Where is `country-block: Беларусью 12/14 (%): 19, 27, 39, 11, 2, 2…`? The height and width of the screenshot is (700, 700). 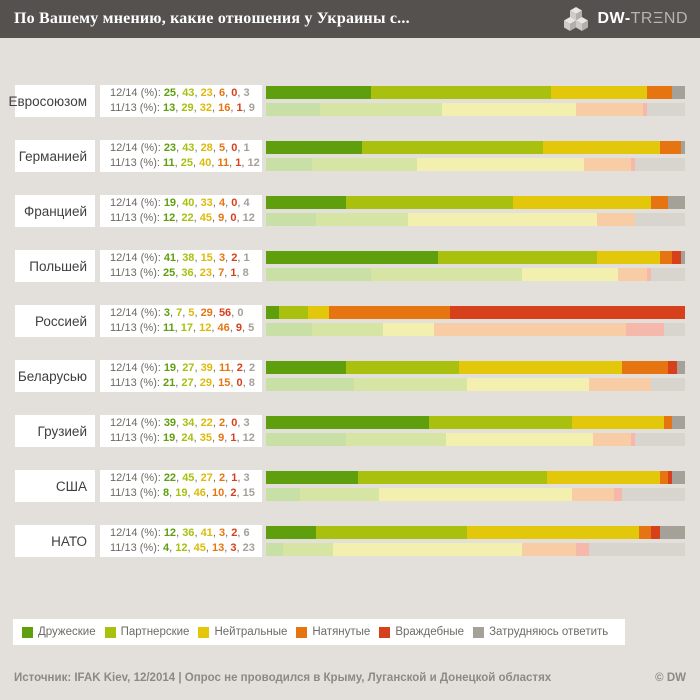
country-block: Беларусью 12/14 (%): 19, 27, 39, 11, 2, 2… is located at coordinates (350, 376).